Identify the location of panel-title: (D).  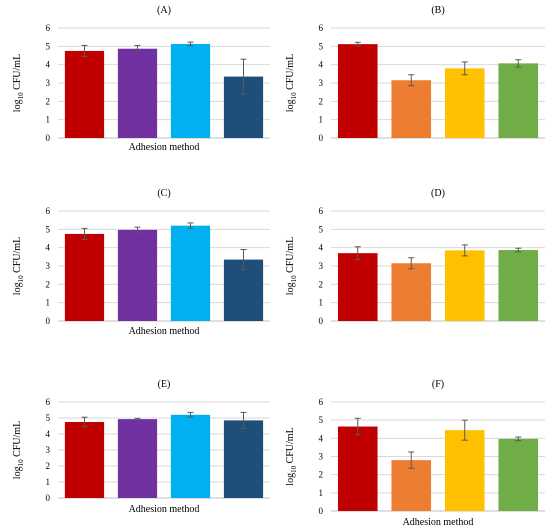
(438, 193).